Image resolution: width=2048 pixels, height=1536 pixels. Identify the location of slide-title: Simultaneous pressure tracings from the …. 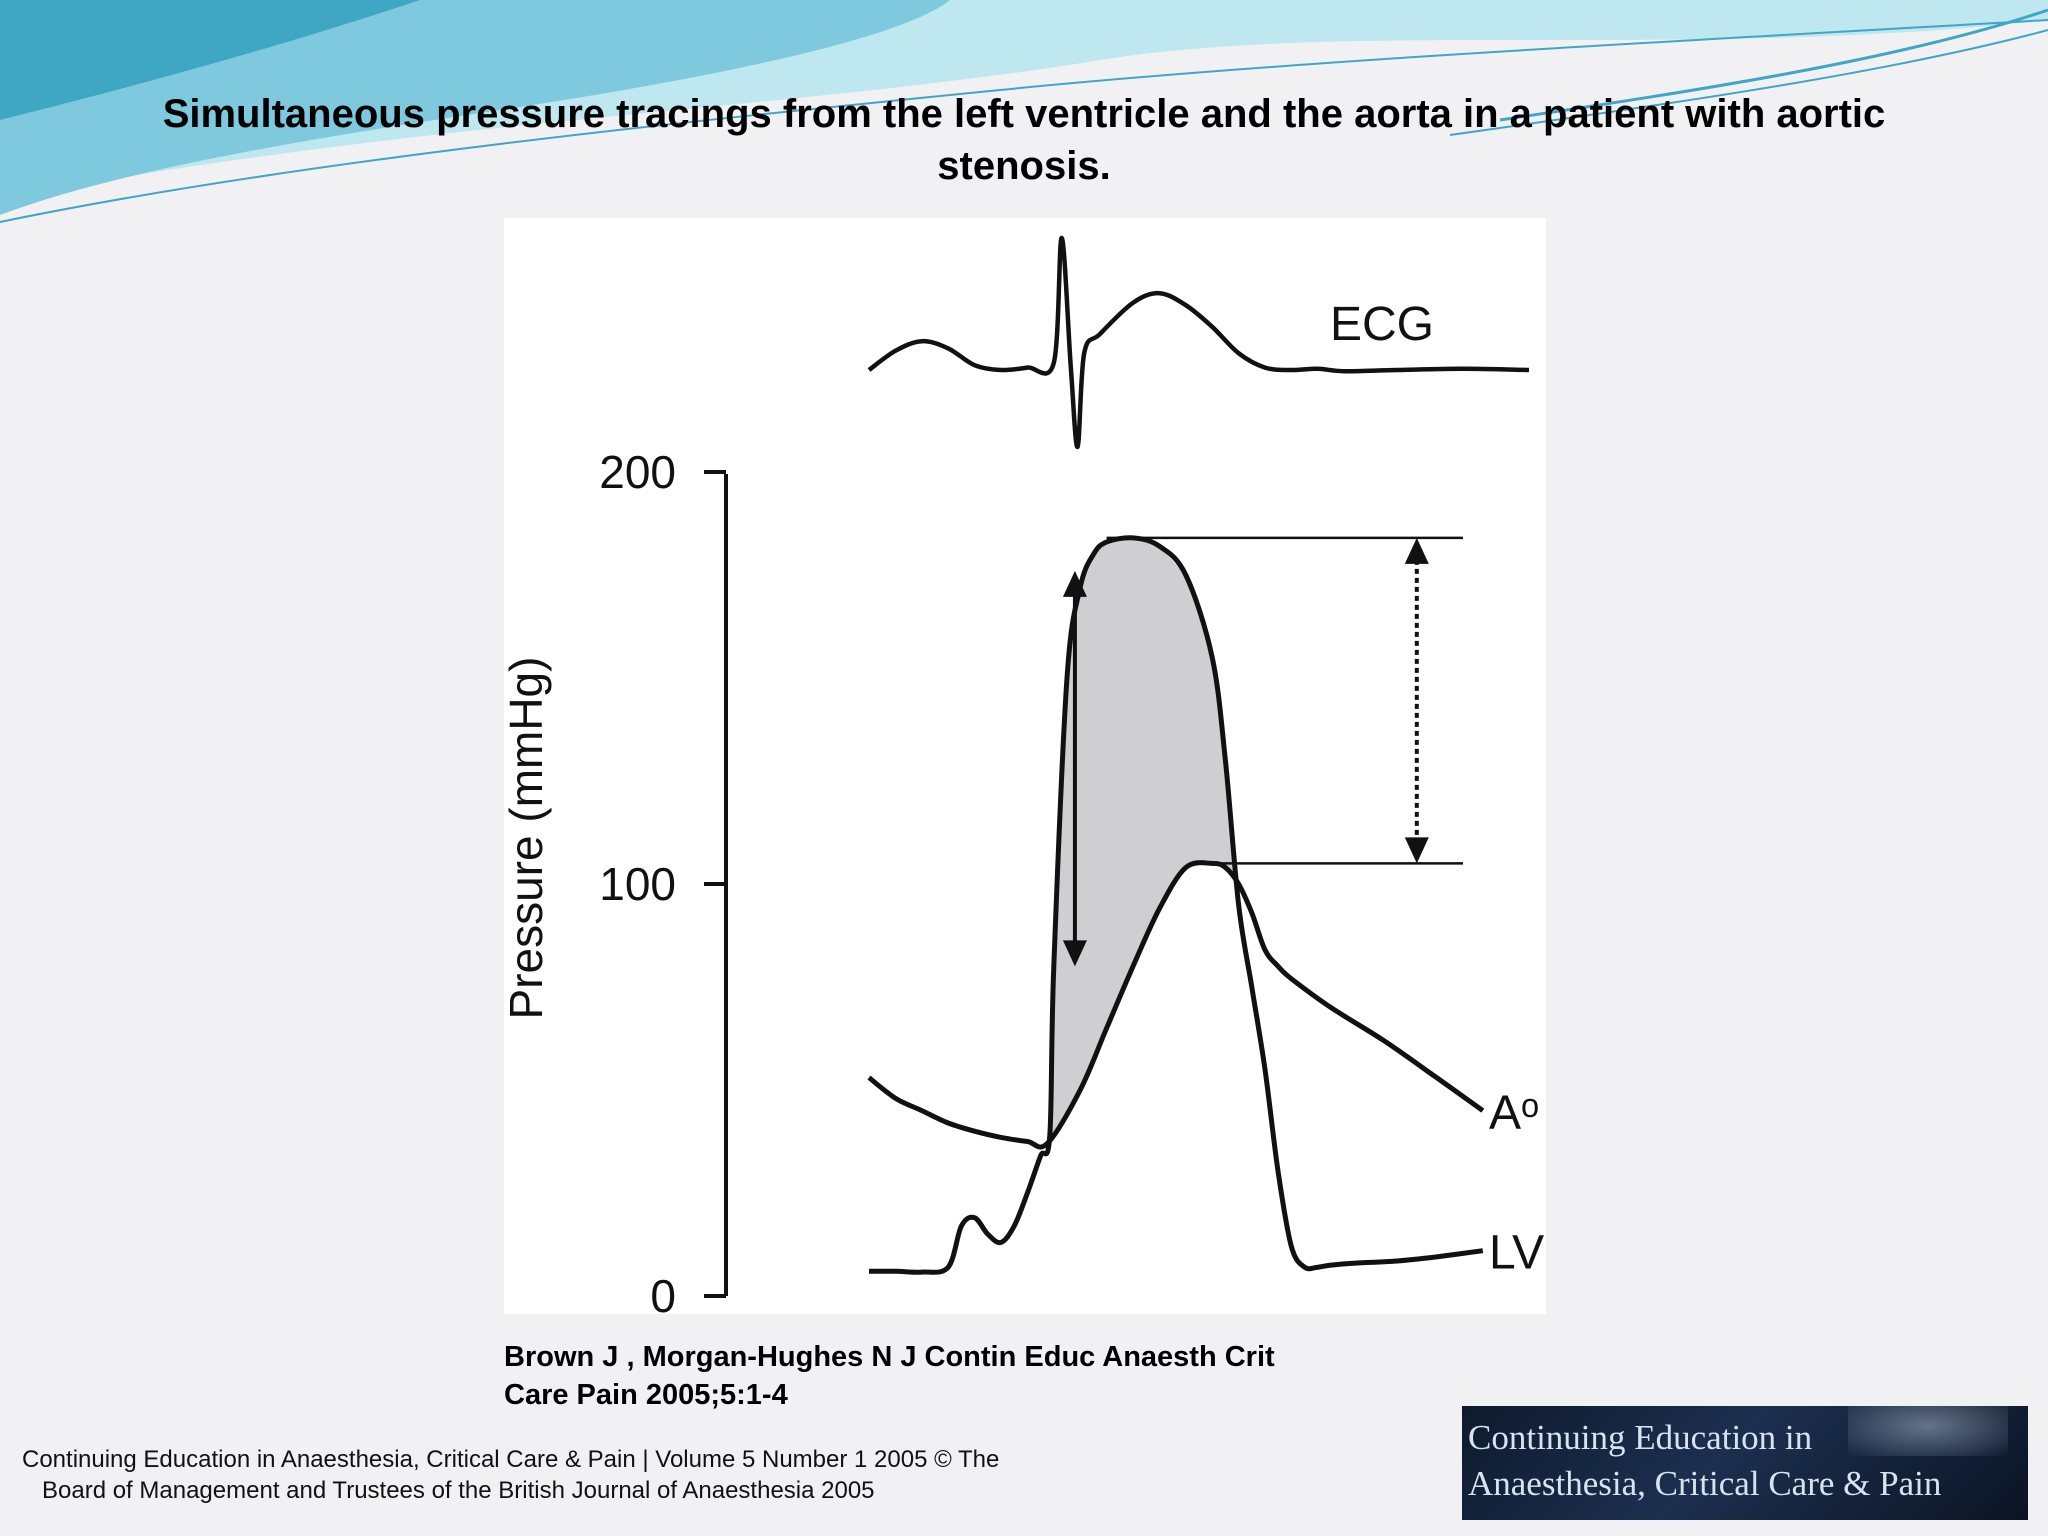
(1024, 140).